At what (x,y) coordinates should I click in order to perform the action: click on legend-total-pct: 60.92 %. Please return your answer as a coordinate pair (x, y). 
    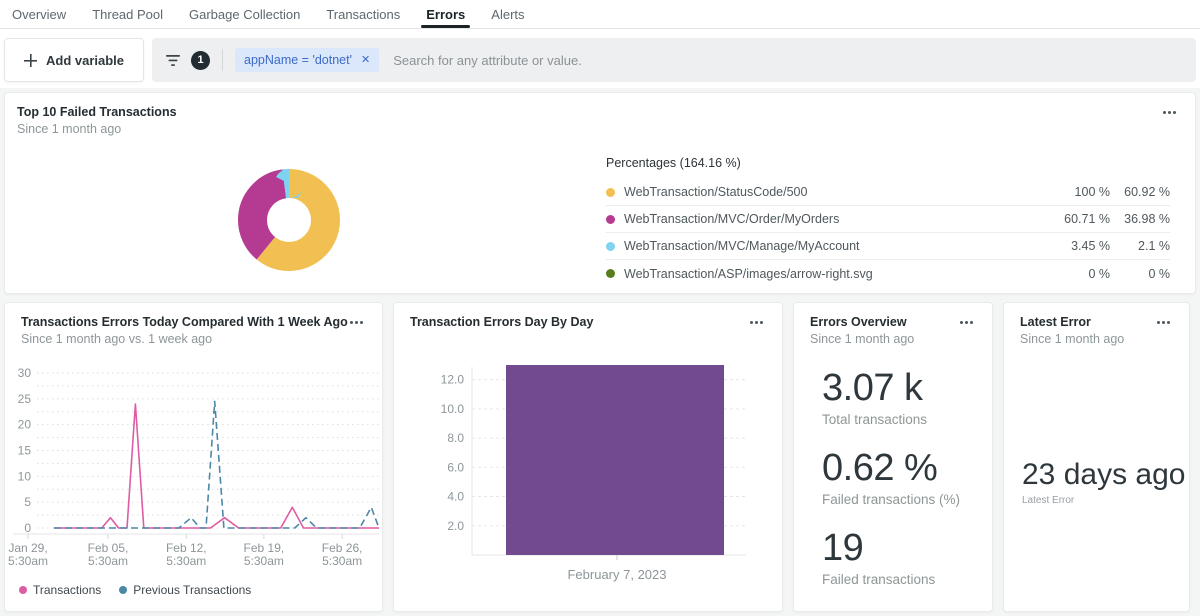
    Looking at the image, I should click on (1147, 192).